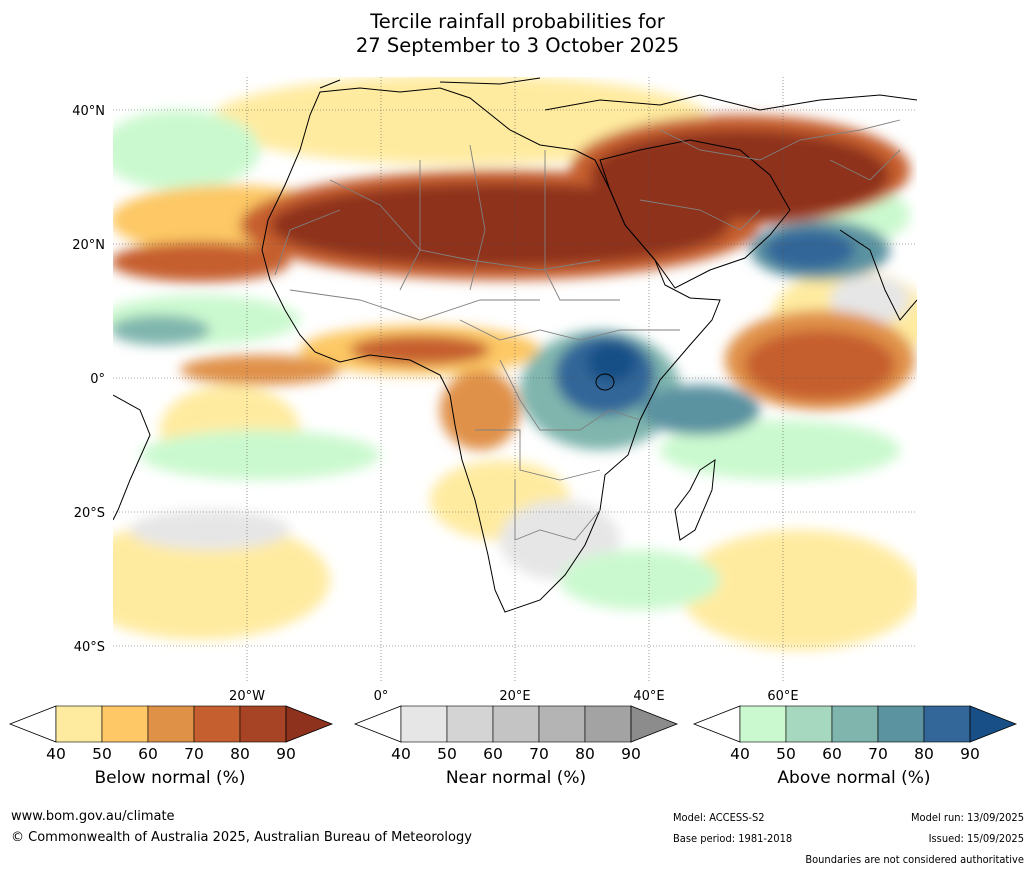 Image resolution: width=1035 pixels, height=873 pixels. I want to click on cb-near-tick: 60, so click(493, 754).